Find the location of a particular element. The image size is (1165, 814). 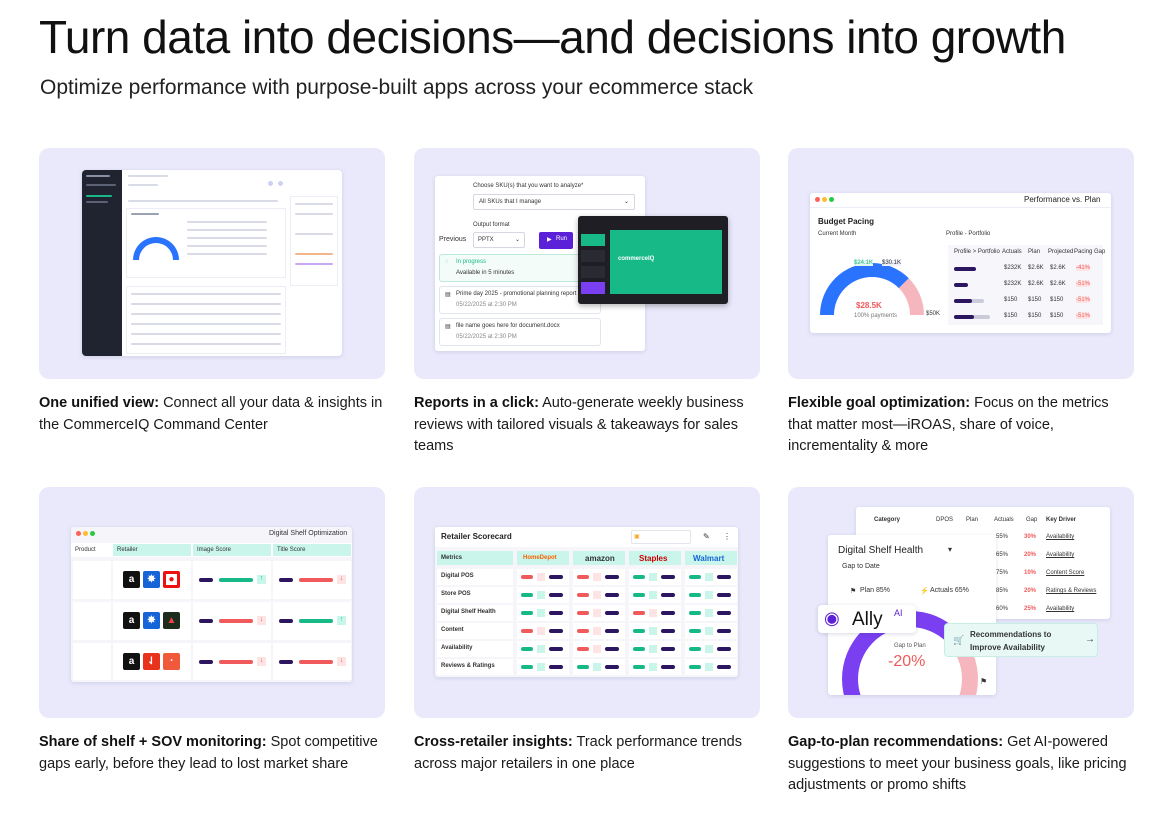

metric-label: Digital Shelf Health is located at coordinates (468, 612).